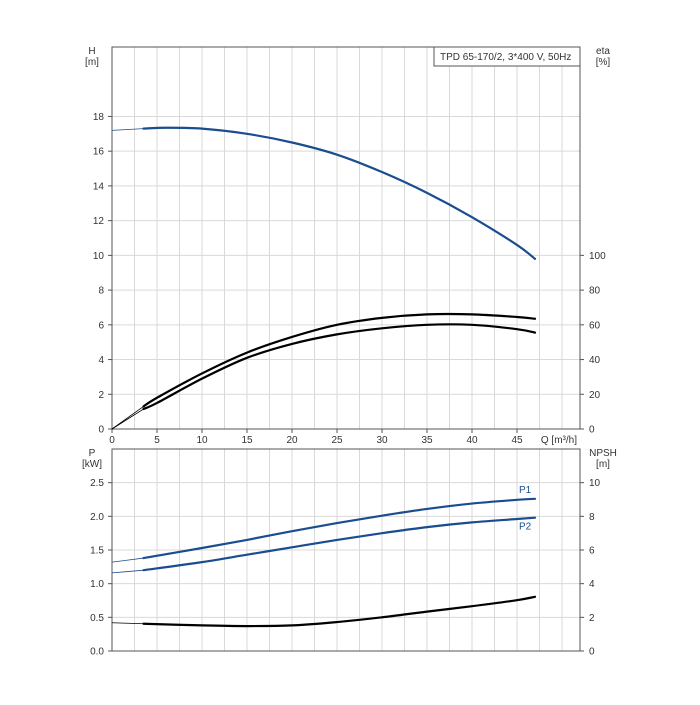 The width and height of the screenshot is (700, 705). What do you see at coordinates (101, 395) in the screenshot?
I see `y-left-tick-label: 2` at bounding box center [101, 395].